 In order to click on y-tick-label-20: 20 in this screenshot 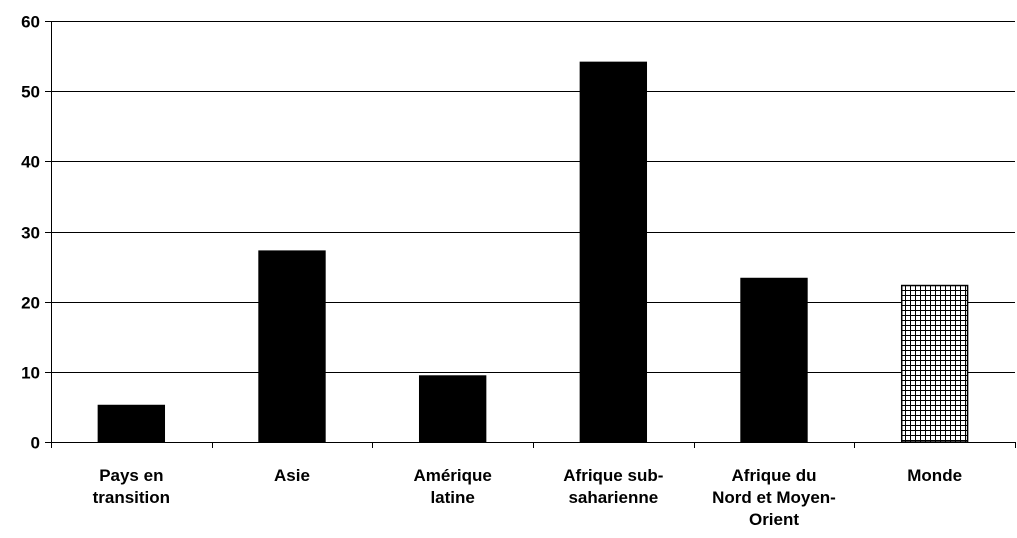, I will do `click(30, 303)`.